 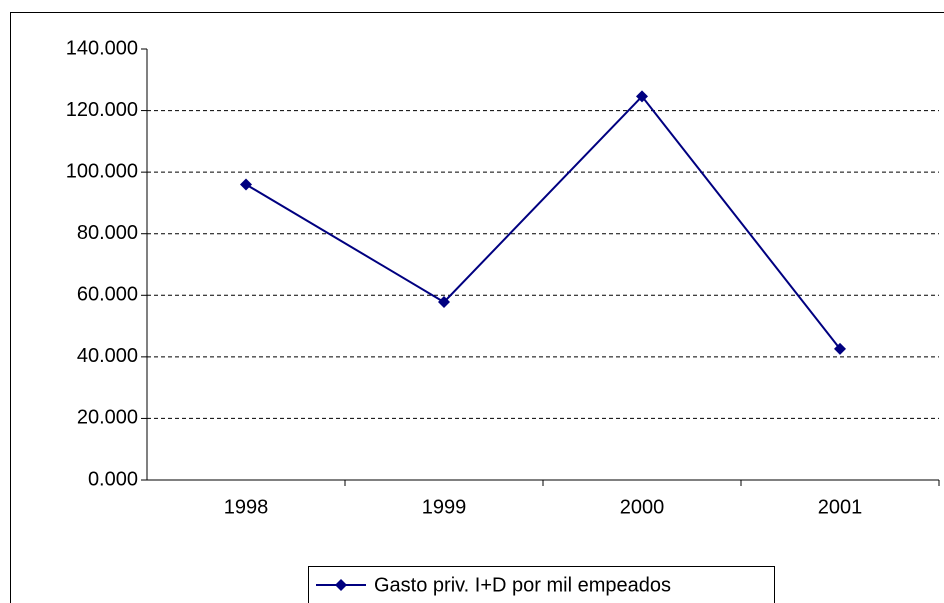 I want to click on x-tick-label: 1999, so click(x=444, y=507).